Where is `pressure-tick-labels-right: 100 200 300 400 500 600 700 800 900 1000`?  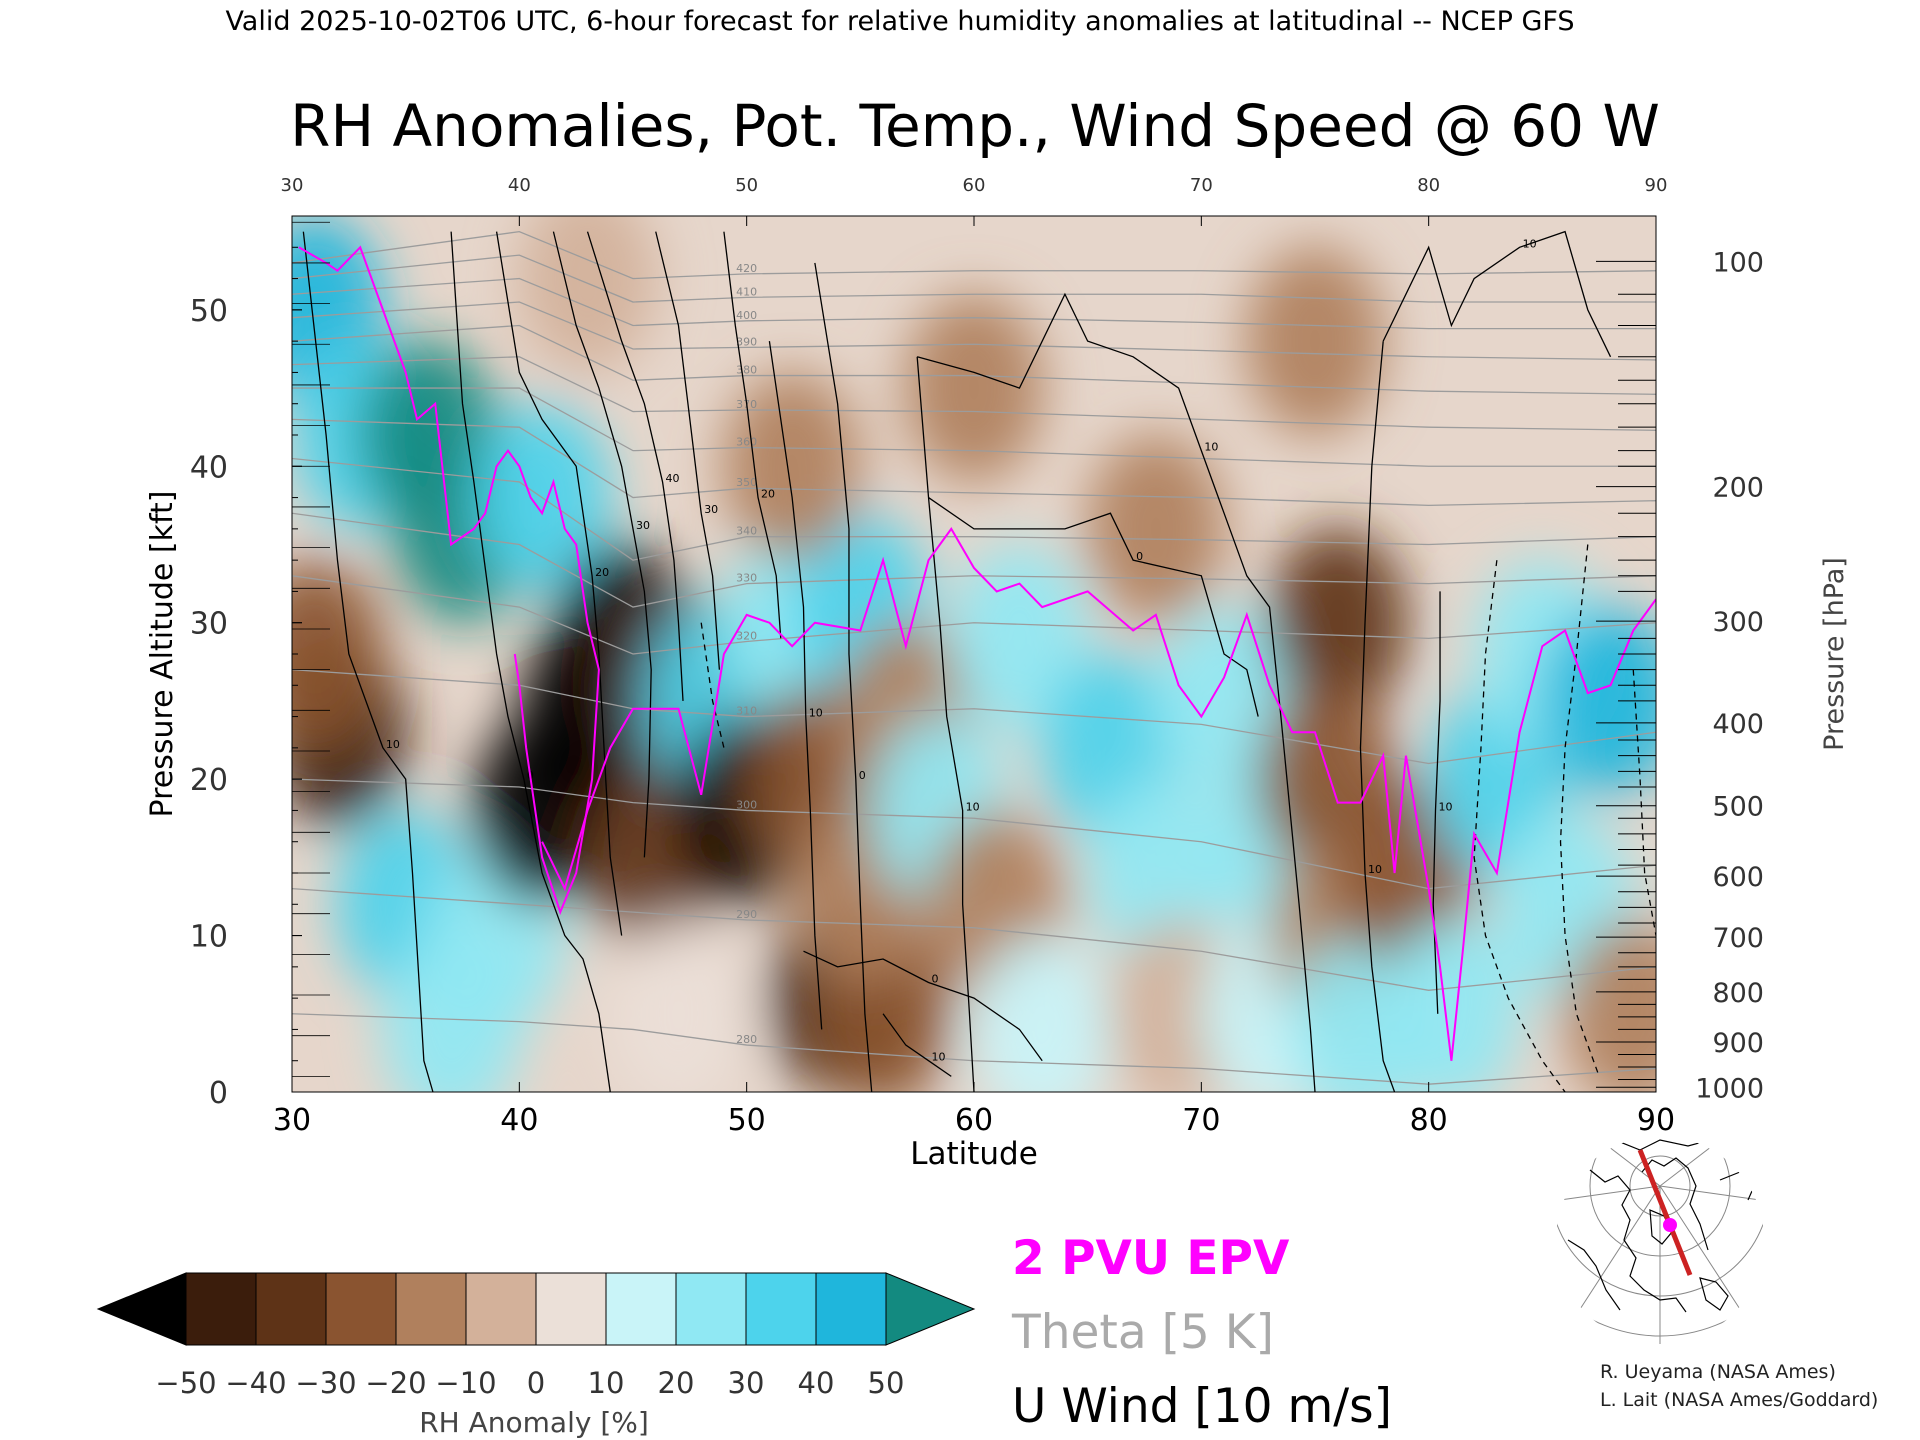 pressure-tick-labels-right: 100 200 300 400 500 600 700 800 900 1000 is located at coordinates (1729, 675).